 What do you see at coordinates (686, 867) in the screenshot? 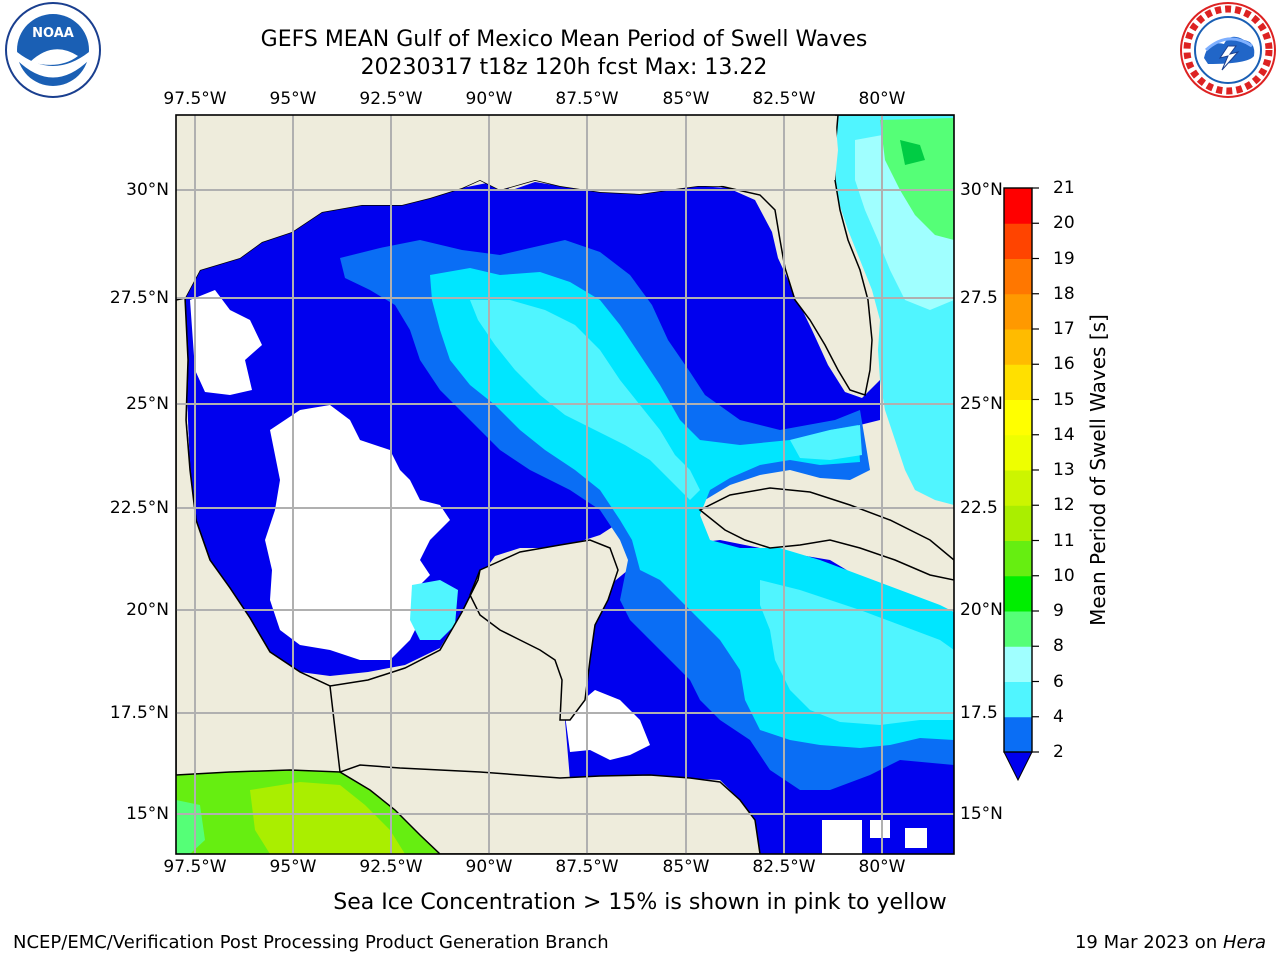
I see `lon-label-bottom: 85°W` at bounding box center [686, 867].